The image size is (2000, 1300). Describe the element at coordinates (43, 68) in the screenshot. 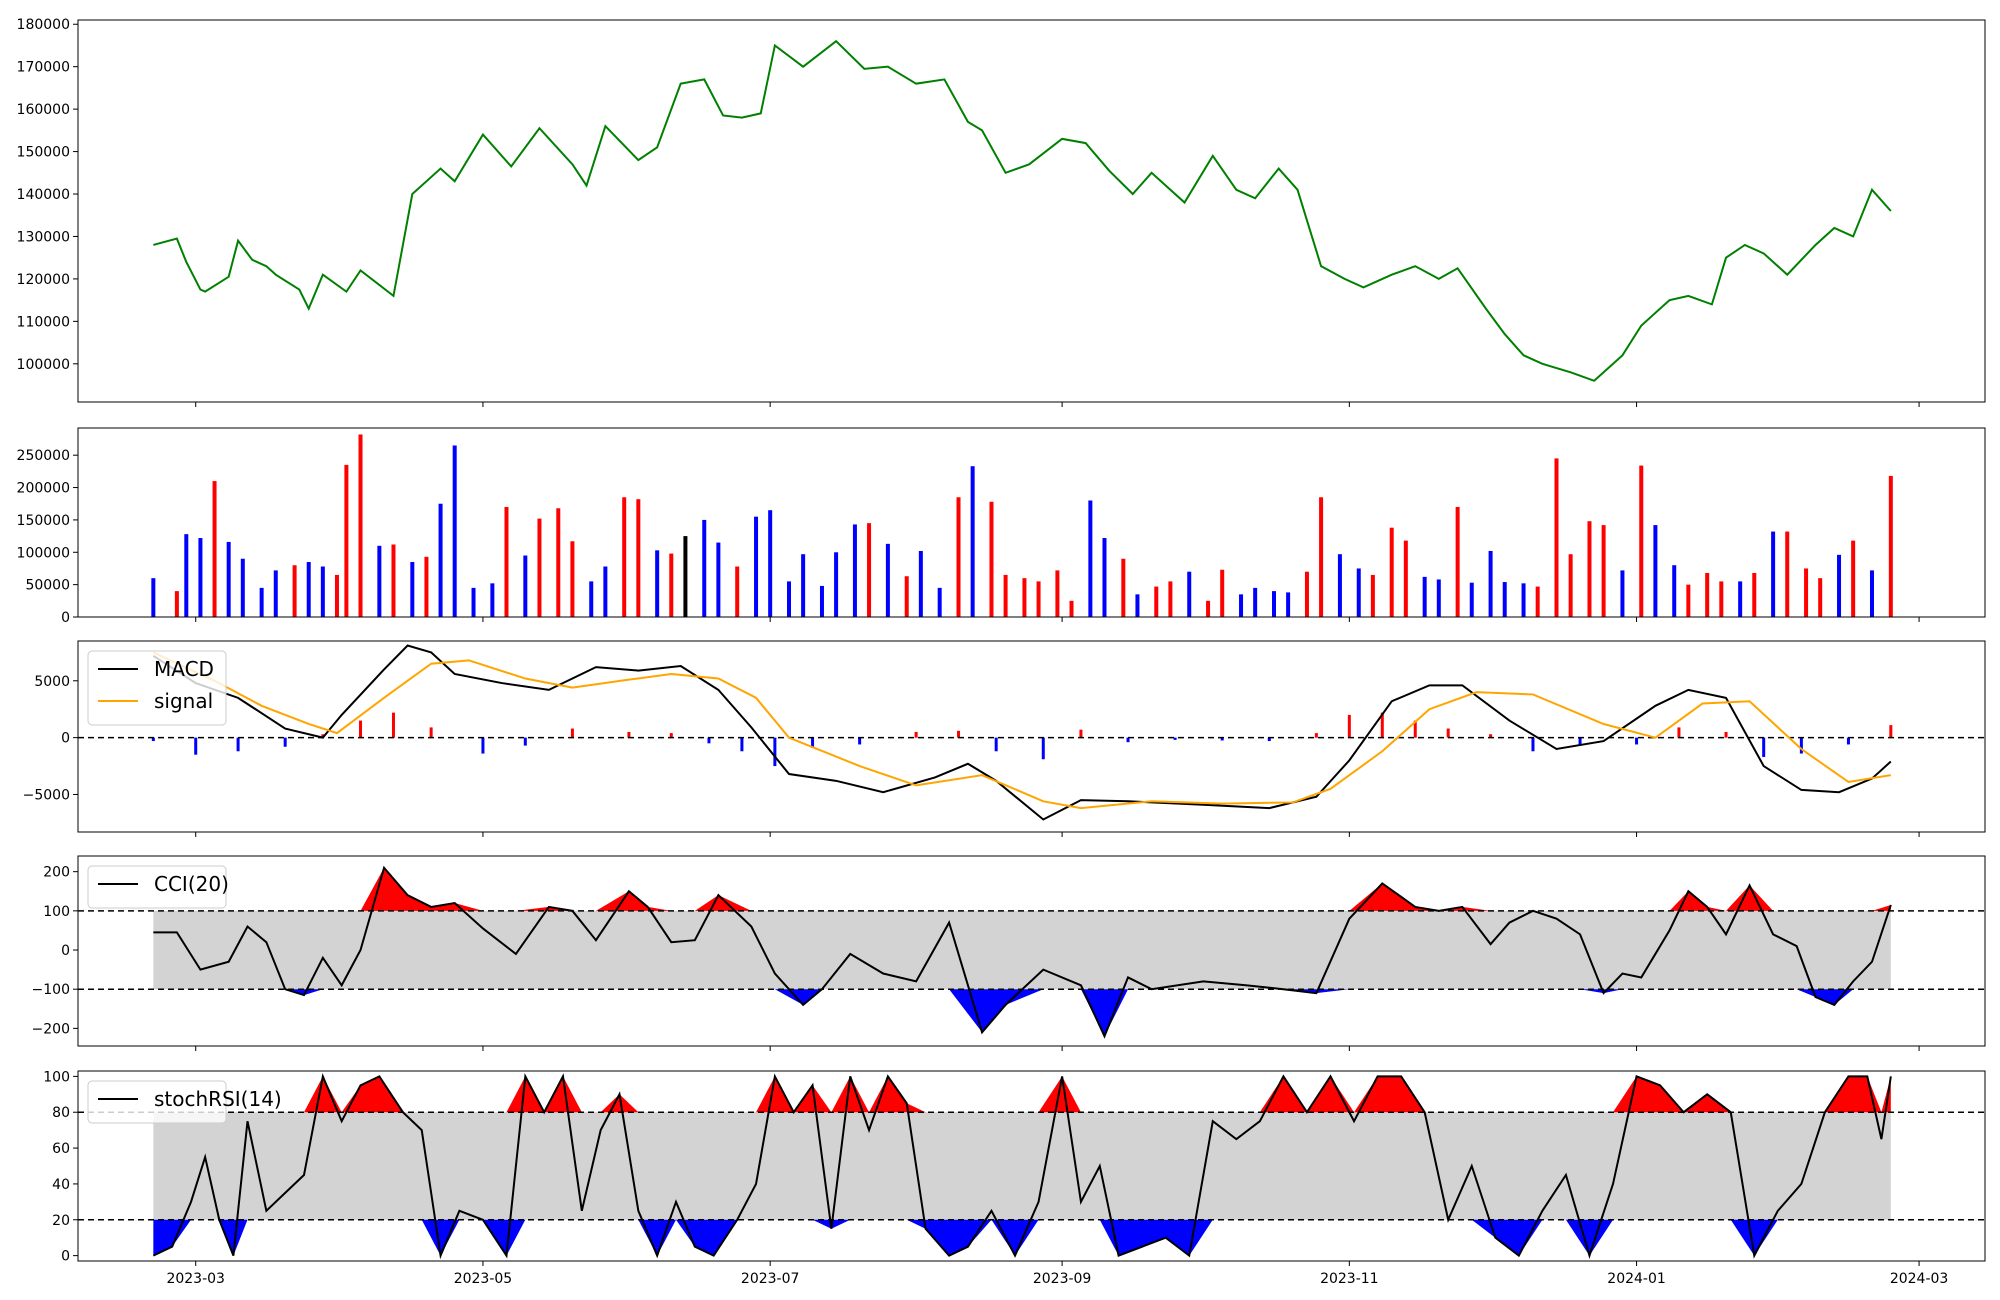

I see `y-tick-label: 170000` at that location.